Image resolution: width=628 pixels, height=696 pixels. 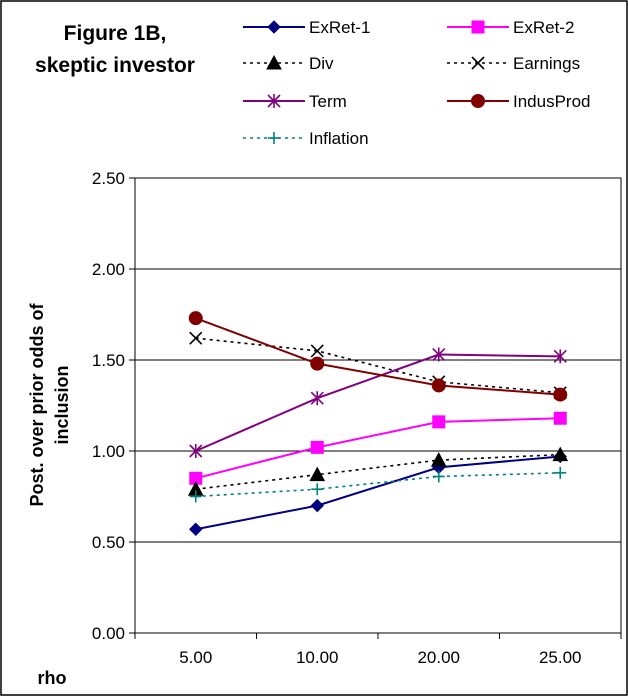 What do you see at coordinates (510, 27) in the screenshot?
I see `legend-item-exret-2: ExRet-2` at bounding box center [510, 27].